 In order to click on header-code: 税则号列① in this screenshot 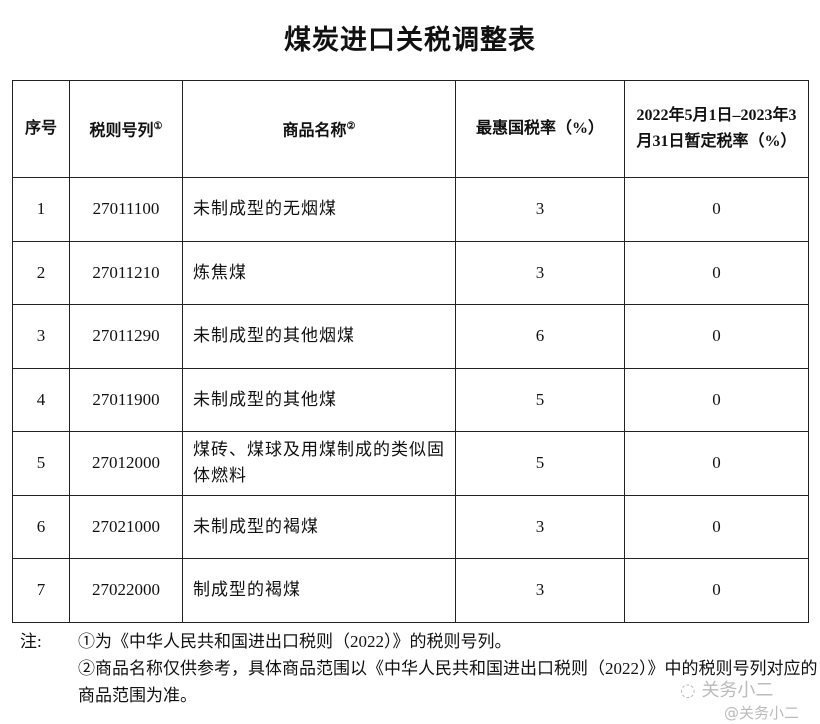, I will do `click(126, 129)`.